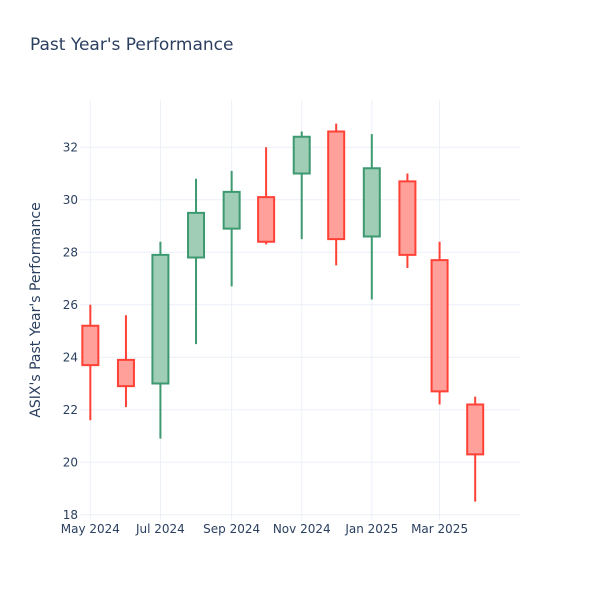 This screenshot has width=600, height=600. Describe the element at coordinates (70, 410) in the screenshot. I see `y-tick-label: 22` at that location.